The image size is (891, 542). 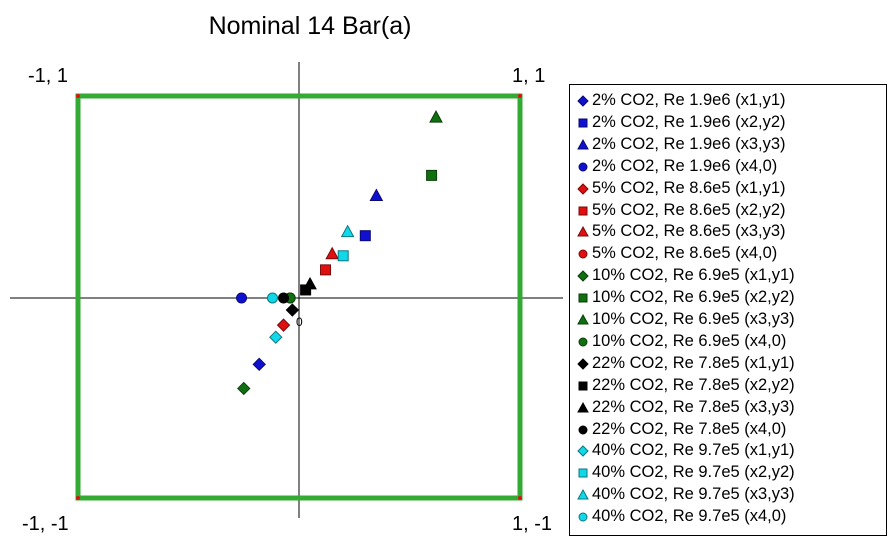 I want to click on legend-label: 10% CO2, Re 6.9e5 (x4,0), so click(x=689, y=340).